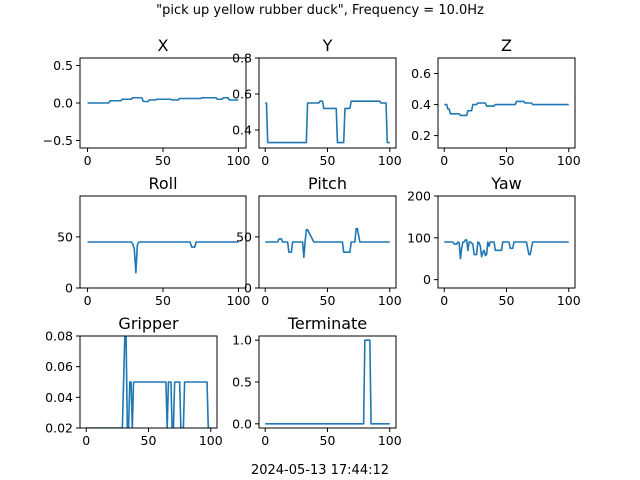  I want to click on series-line-z, so click(506, 108).